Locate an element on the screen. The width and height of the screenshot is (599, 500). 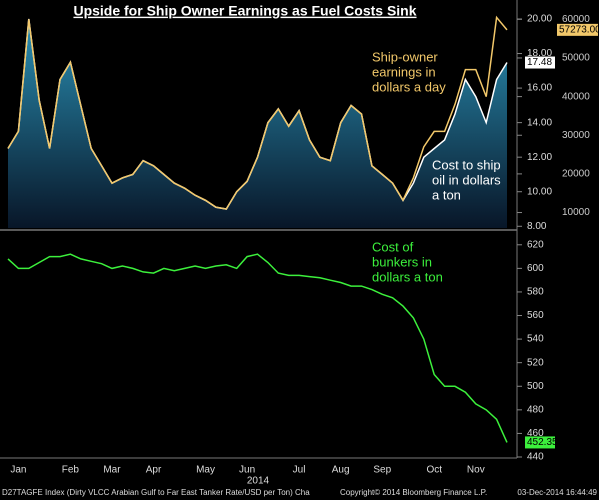
annotation: Cost to ship is located at coordinates (466, 164).